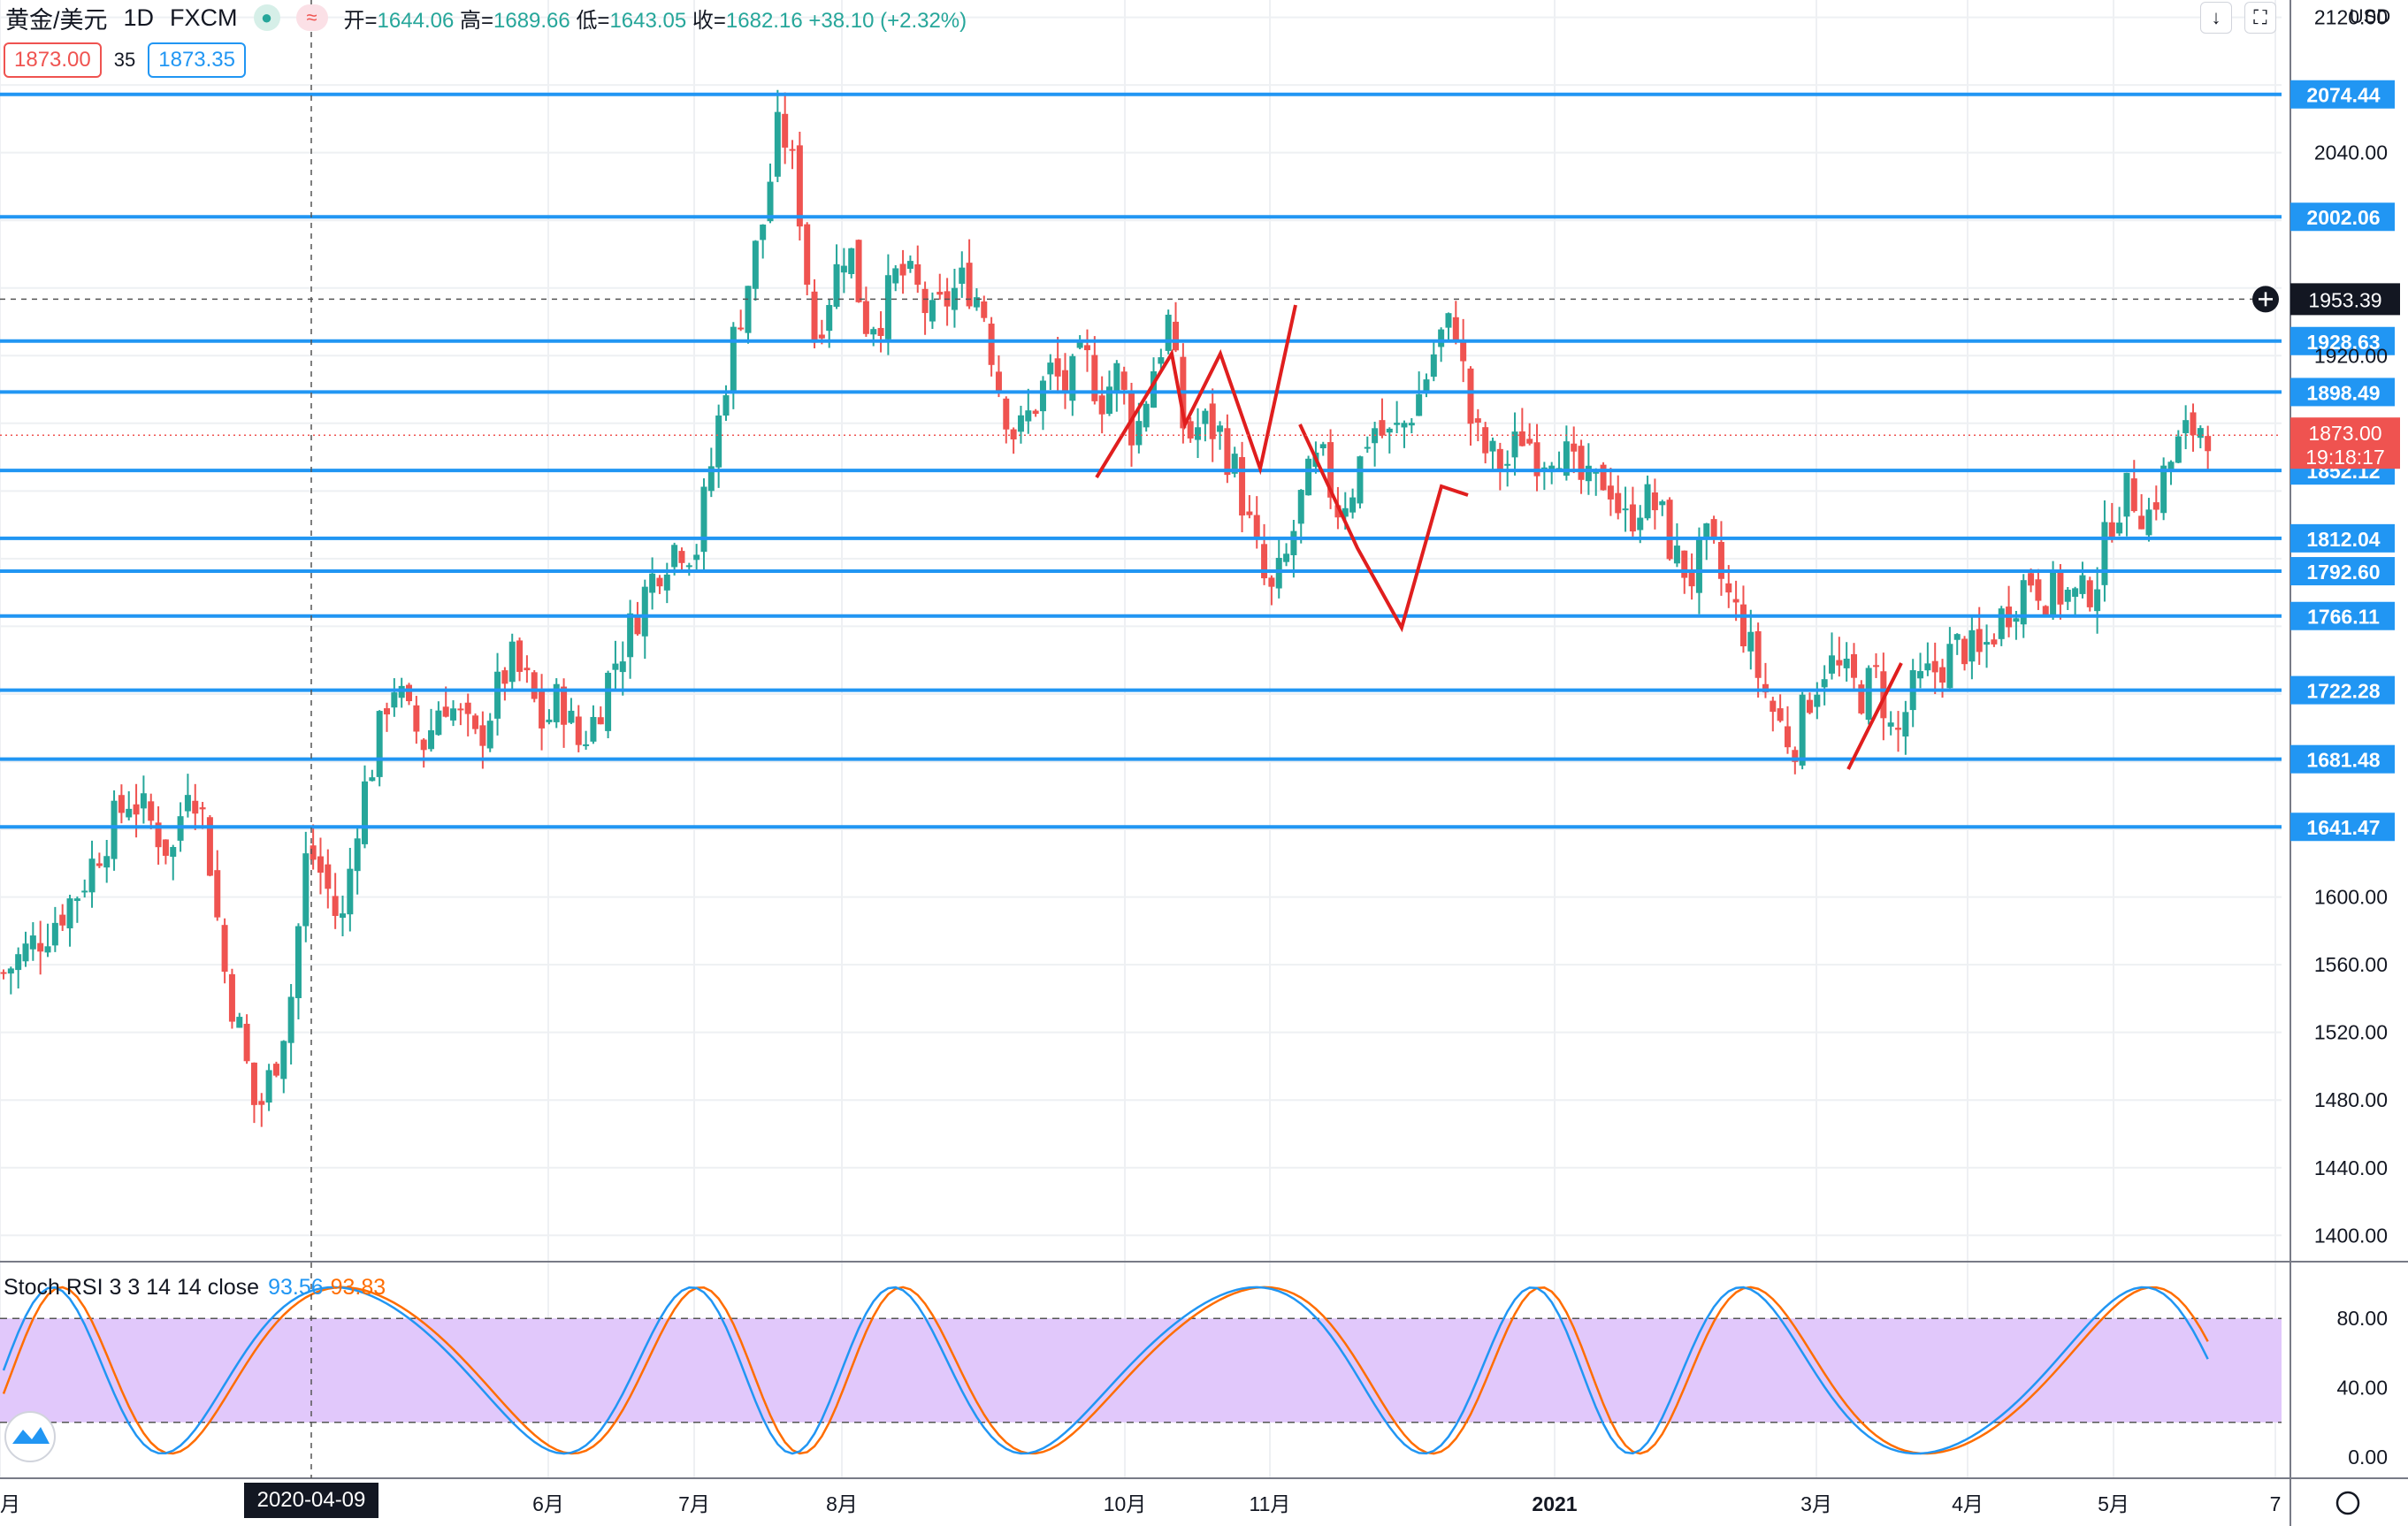 The image size is (2408, 1526). I want to click on price-axis-tick: 1600.00, so click(2351, 897).